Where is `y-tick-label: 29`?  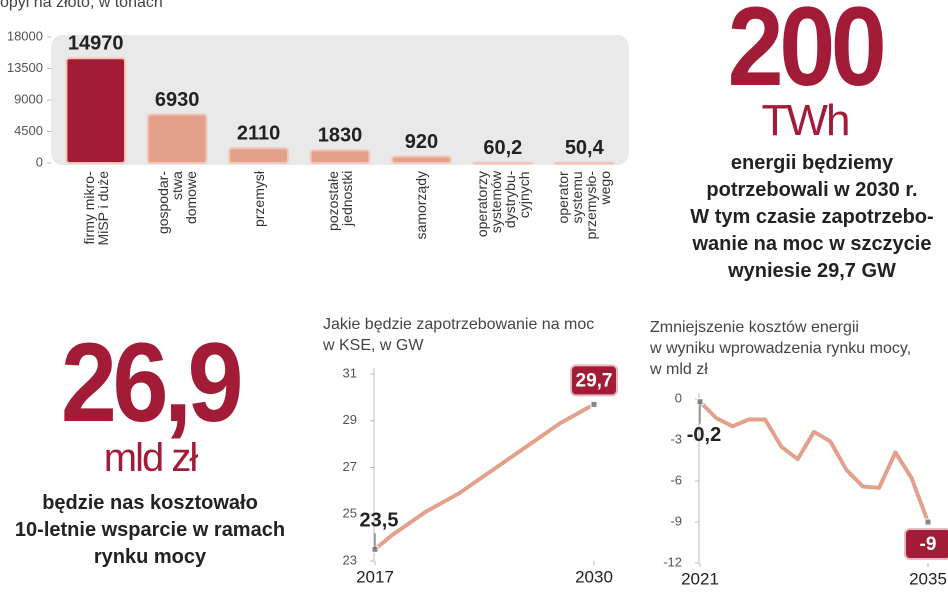
y-tick-label: 29 is located at coordinates (350, 419).